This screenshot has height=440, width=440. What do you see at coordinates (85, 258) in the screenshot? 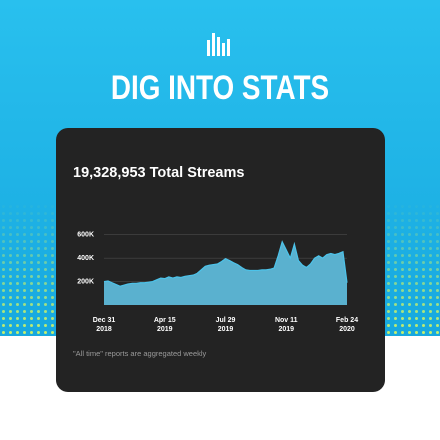
I see `y-tick-label: 400K` at bounding box center [85, 258].